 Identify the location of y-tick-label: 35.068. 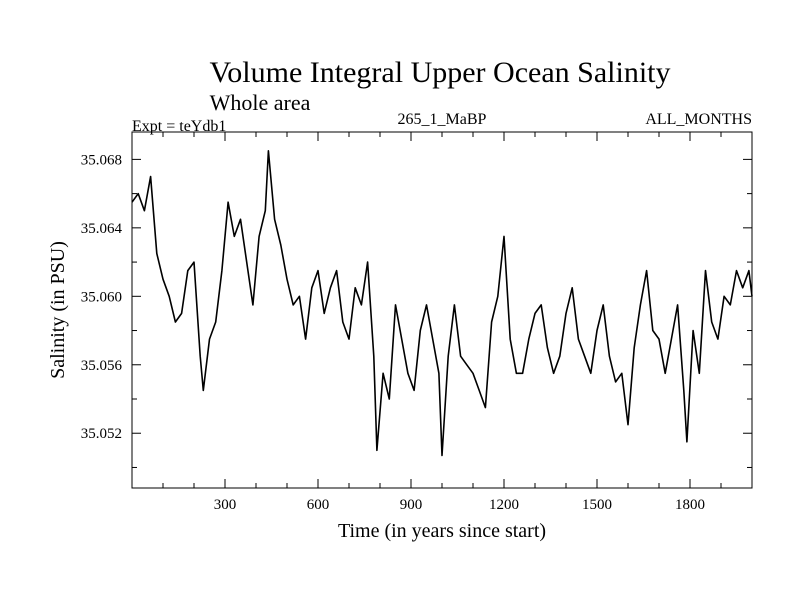
(101, 160).